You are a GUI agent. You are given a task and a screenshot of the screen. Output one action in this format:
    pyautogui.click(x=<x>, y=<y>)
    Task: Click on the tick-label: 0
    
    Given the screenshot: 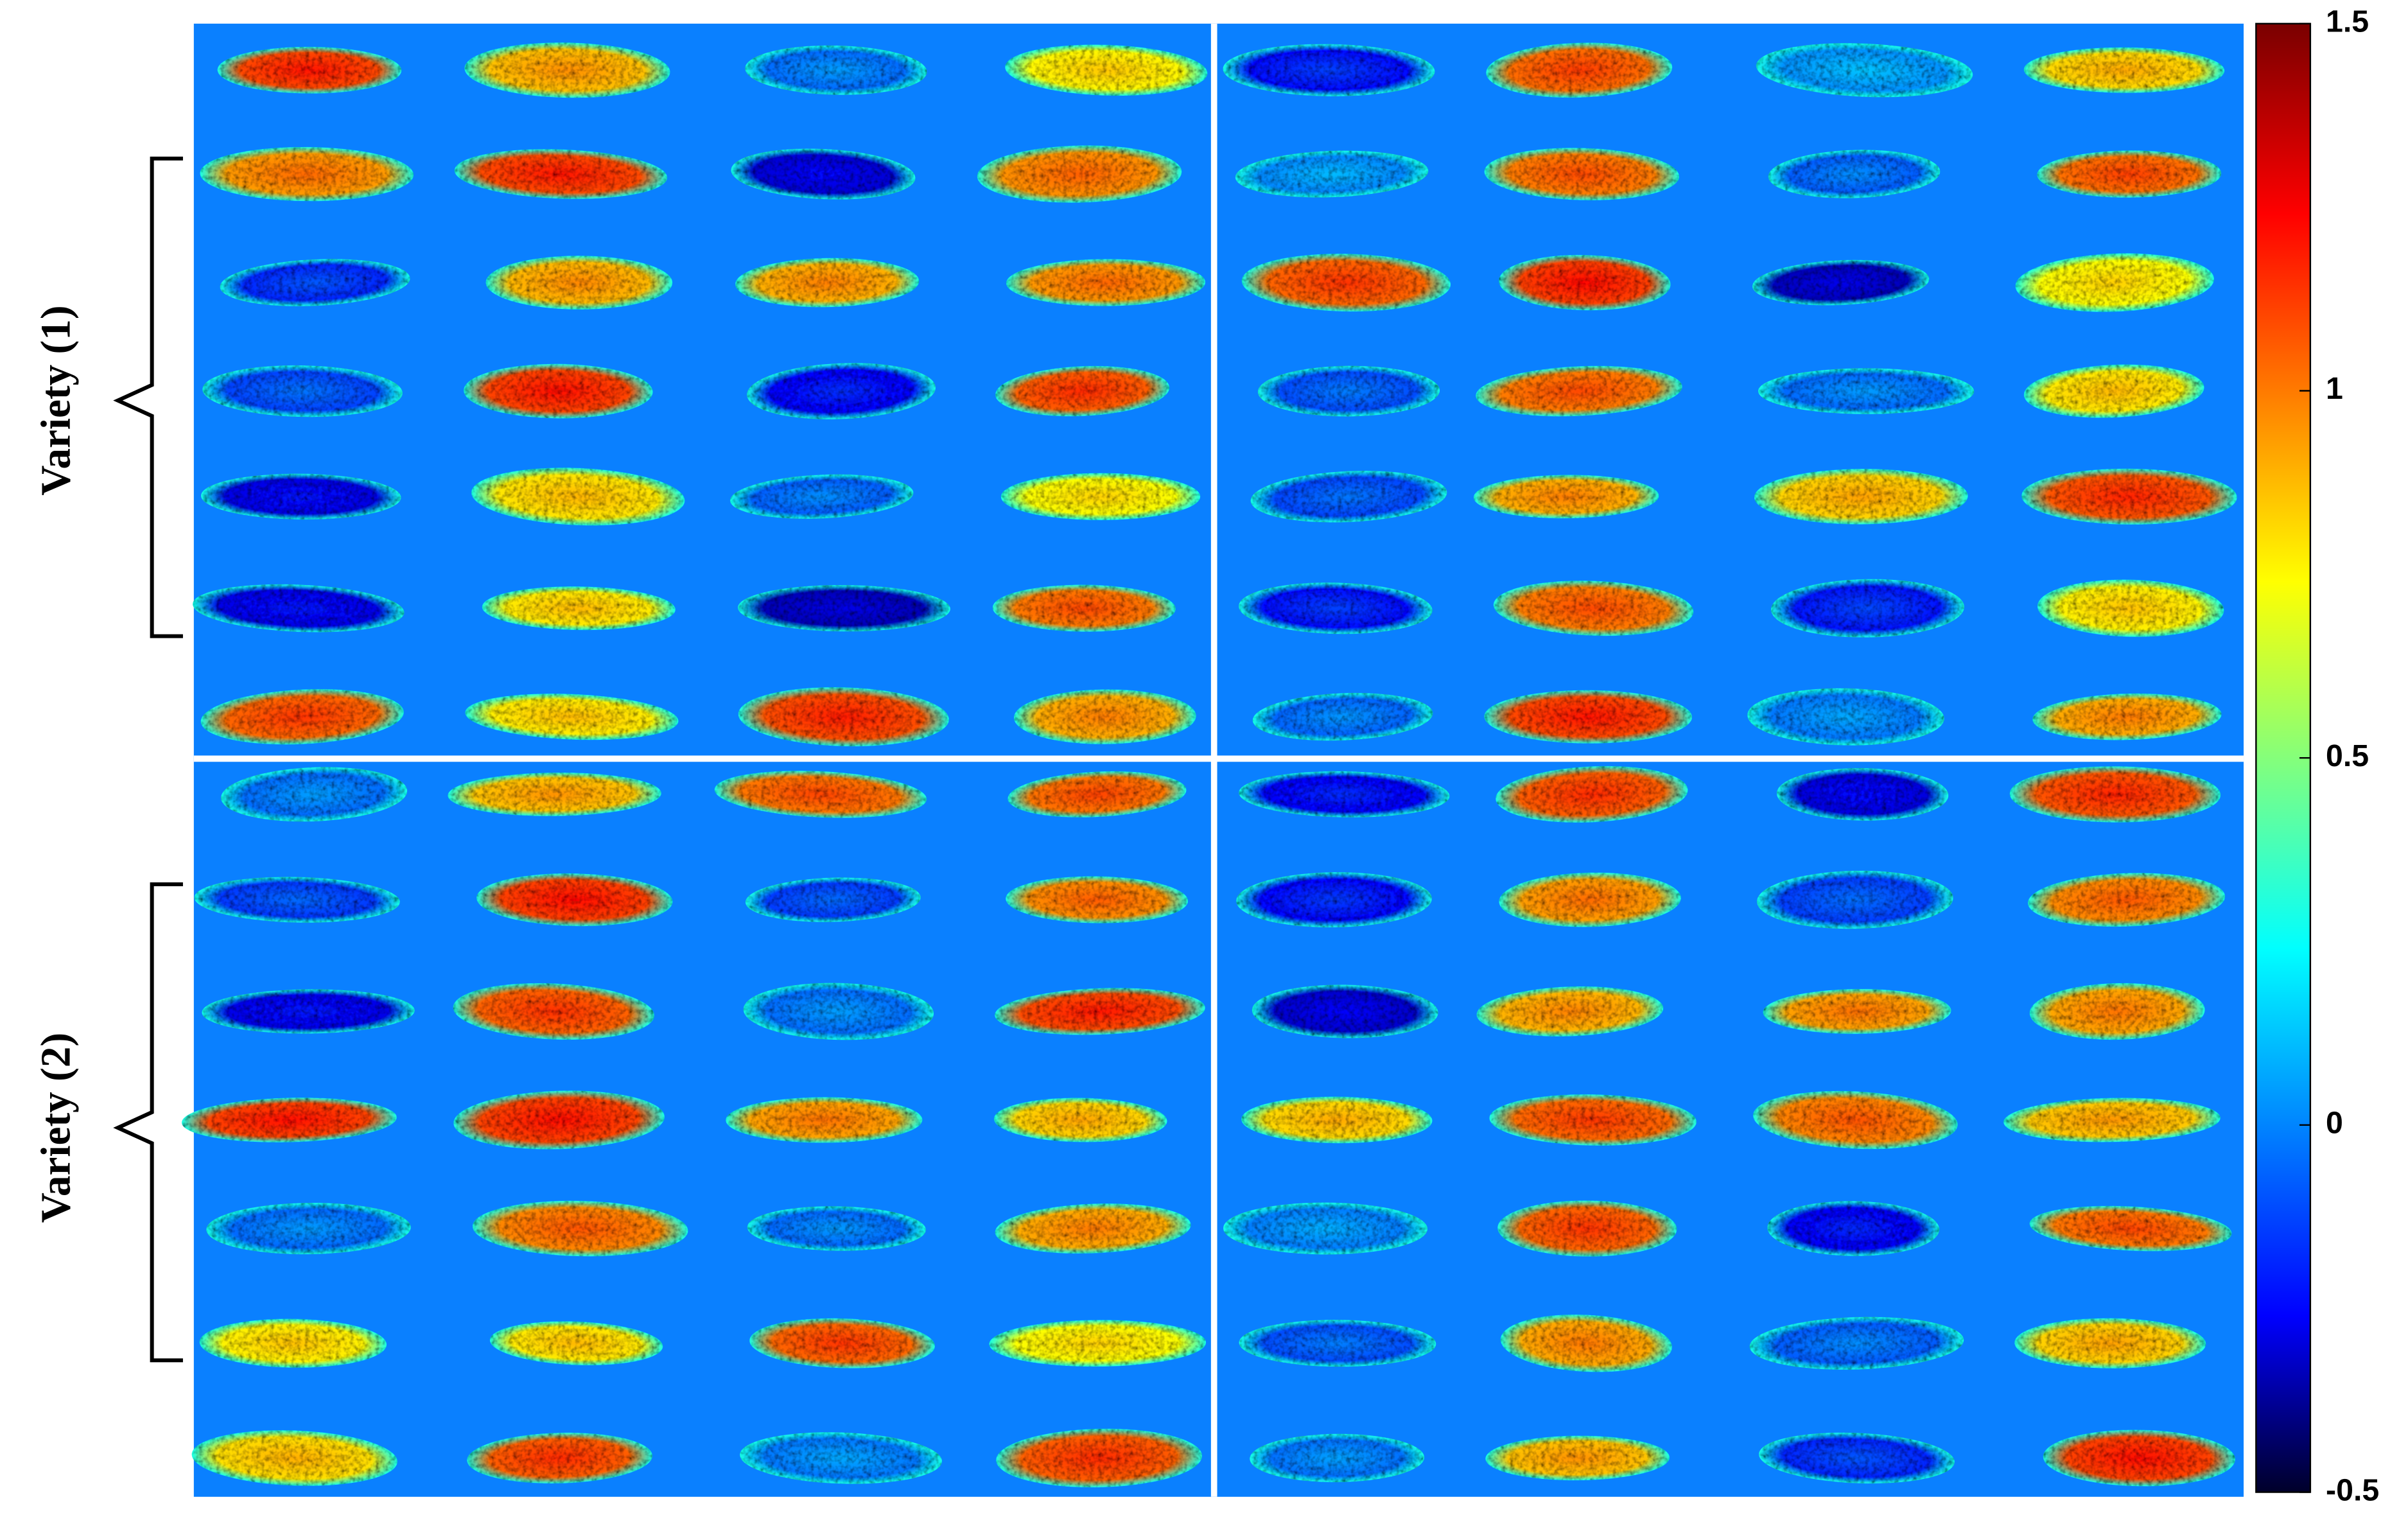 What is the action you would take?
    pyautogui.click(x=2334, y=1123)
    